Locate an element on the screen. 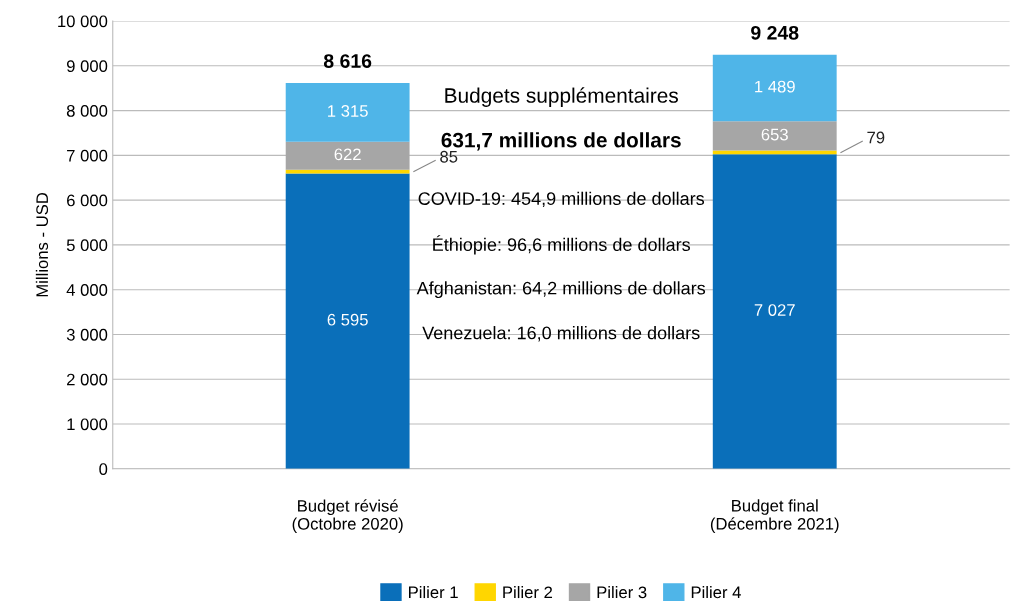  data-label: 85 is located at coordinates (449, 156).